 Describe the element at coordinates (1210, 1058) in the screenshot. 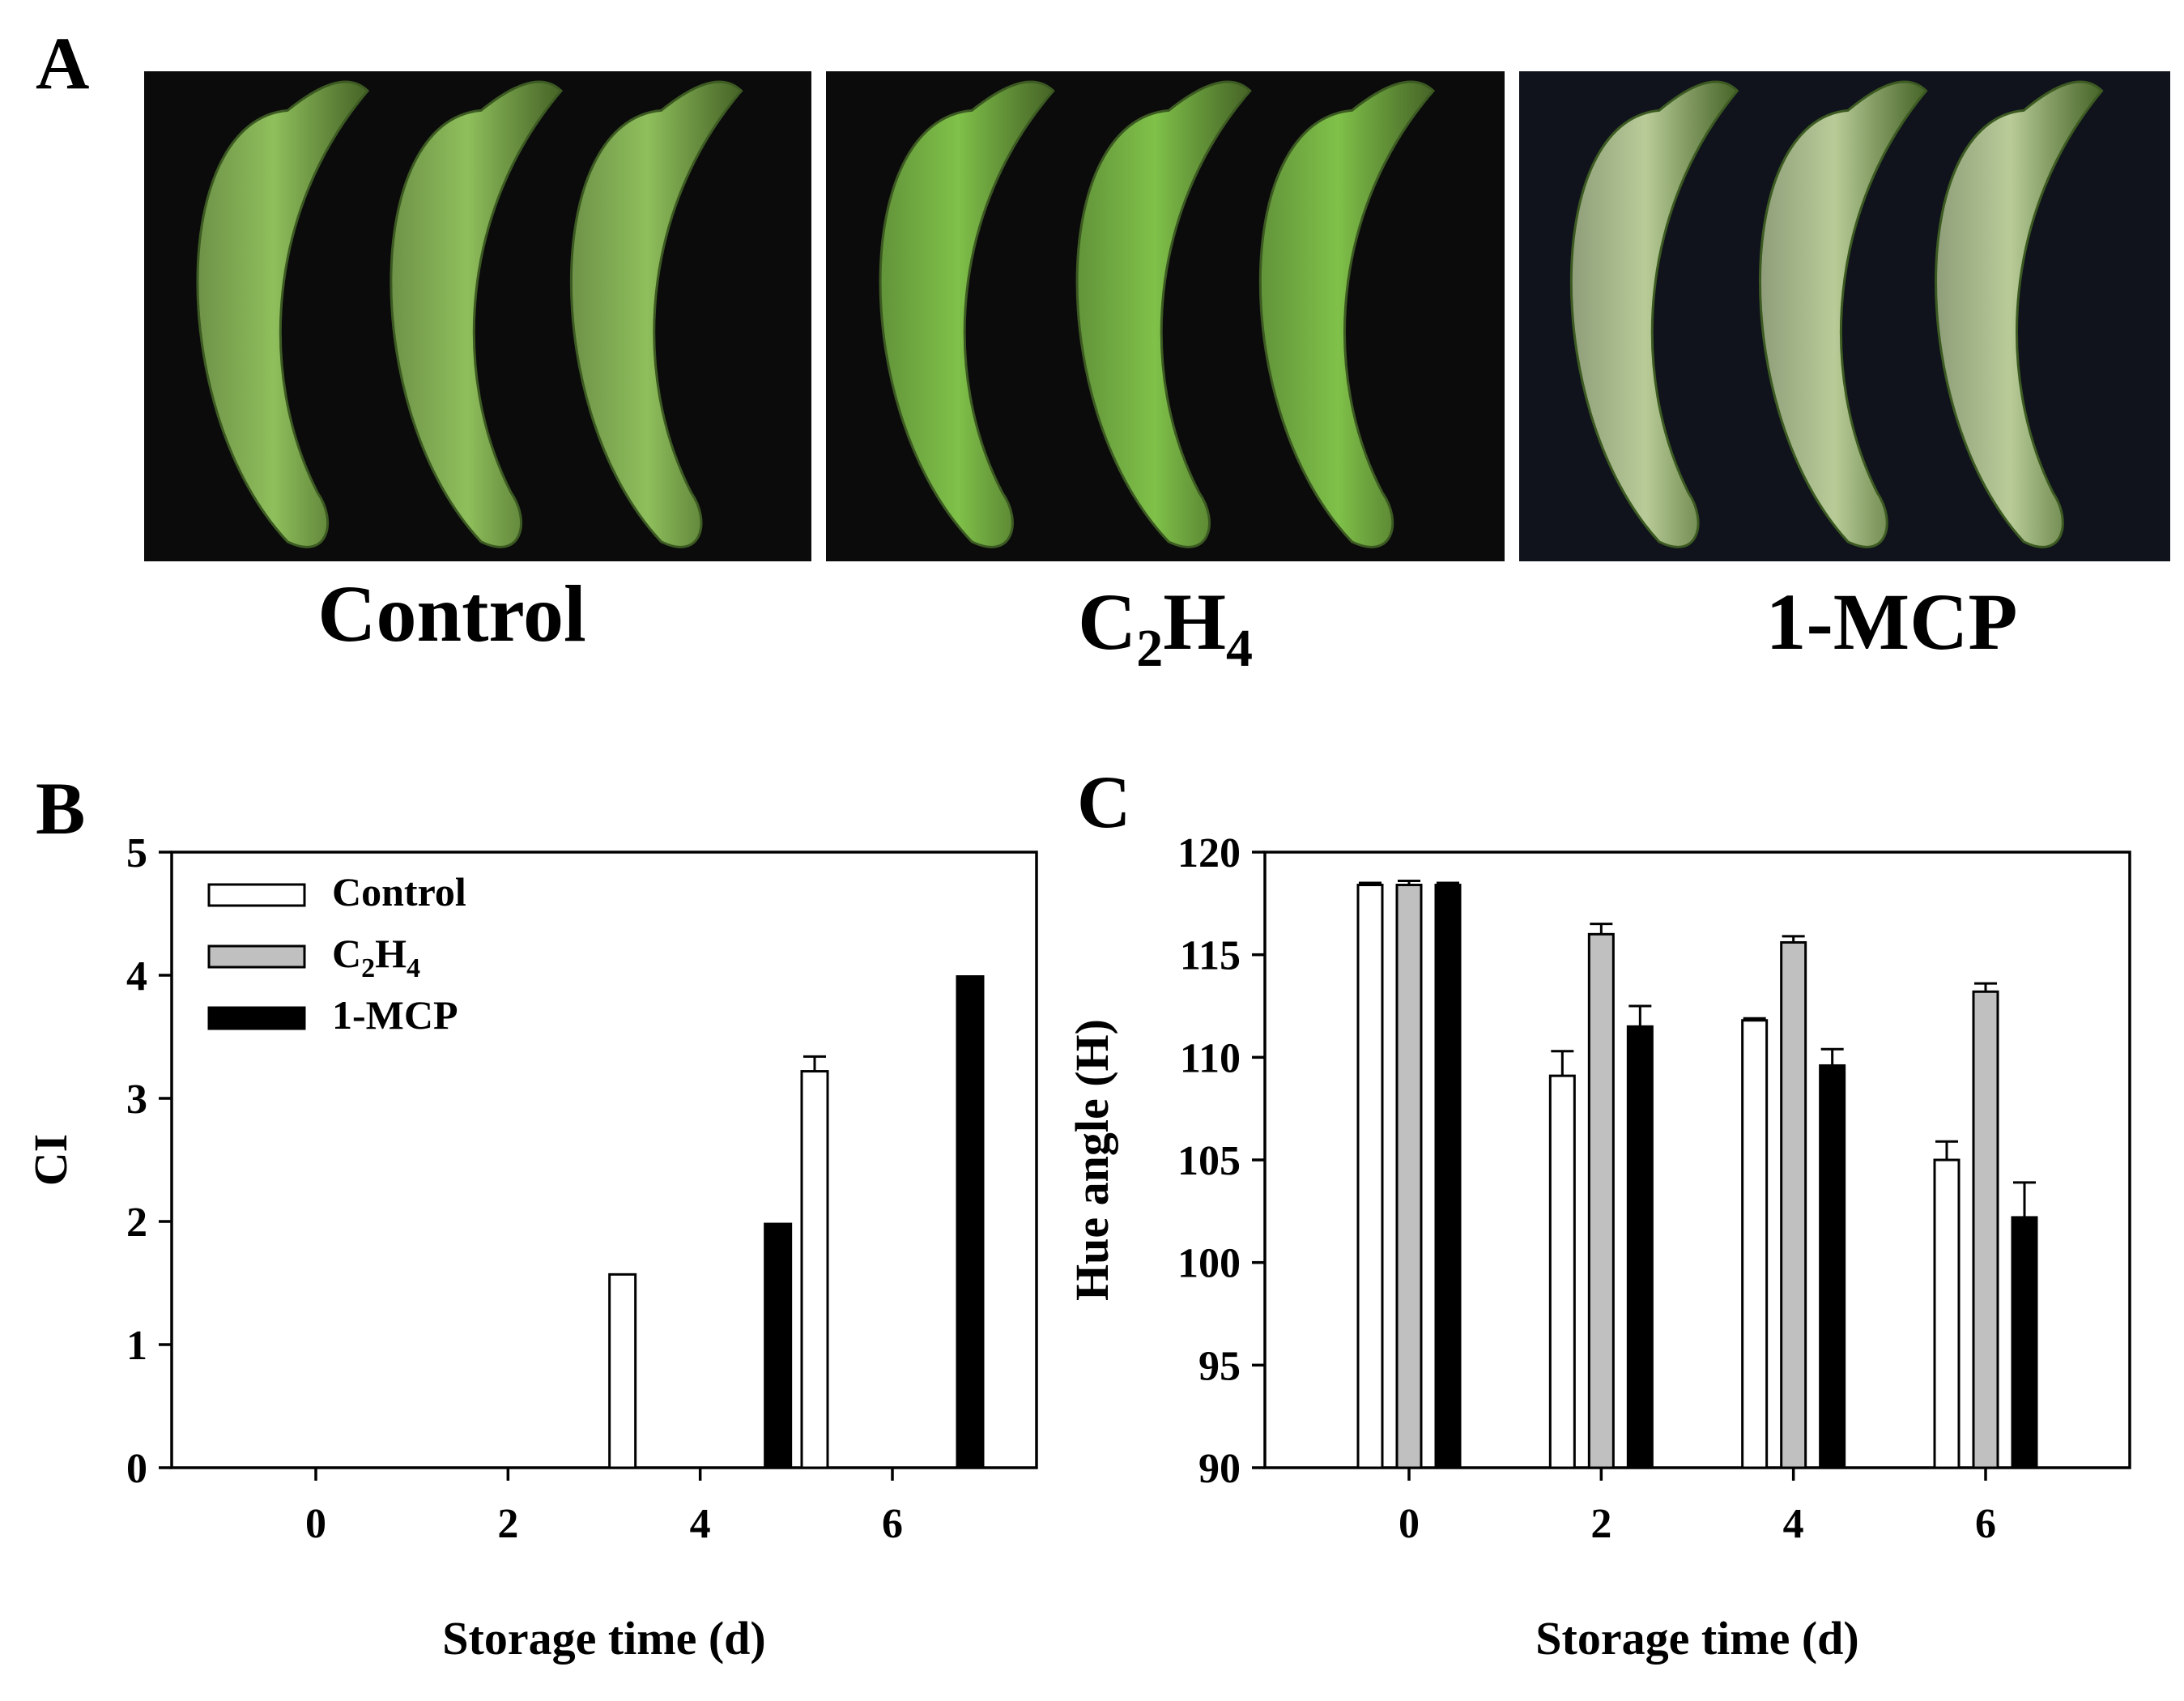

I see `y-tick-label: 110` at that location.